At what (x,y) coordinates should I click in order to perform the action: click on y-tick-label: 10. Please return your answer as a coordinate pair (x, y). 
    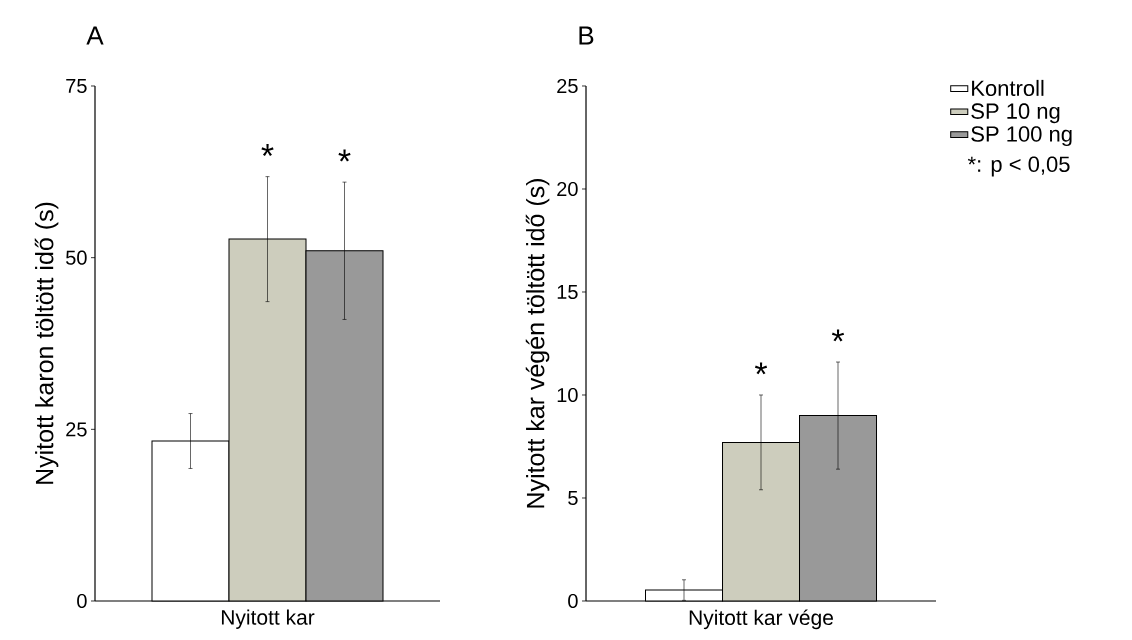
    Looking at the image, I should click on (567, 395).